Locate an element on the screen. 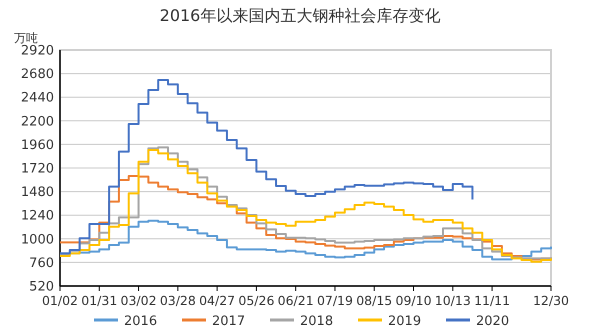  legend-label: 2019 is located at coordinates (405, 321).